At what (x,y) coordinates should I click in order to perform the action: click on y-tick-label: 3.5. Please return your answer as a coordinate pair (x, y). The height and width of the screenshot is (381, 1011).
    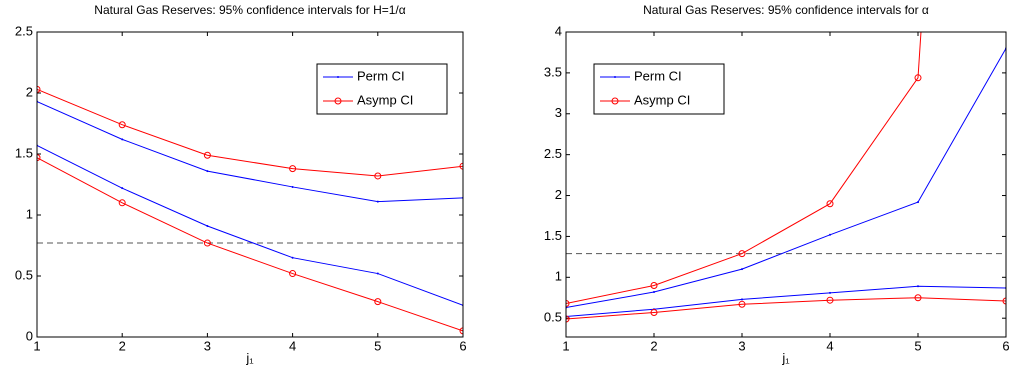
    Looking at the image, I should click on (553, 71).